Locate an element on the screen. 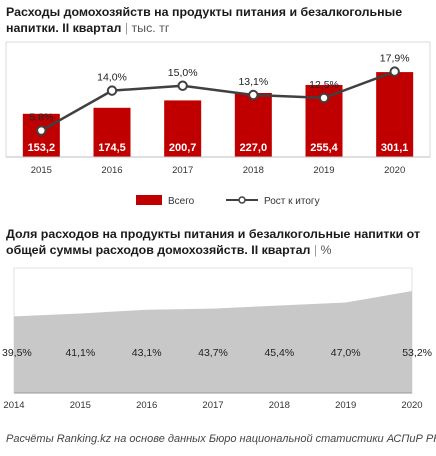 This screenshot has height=456, width=436. bar-label-2016: 174,5 is located at coordinates (112, 148).